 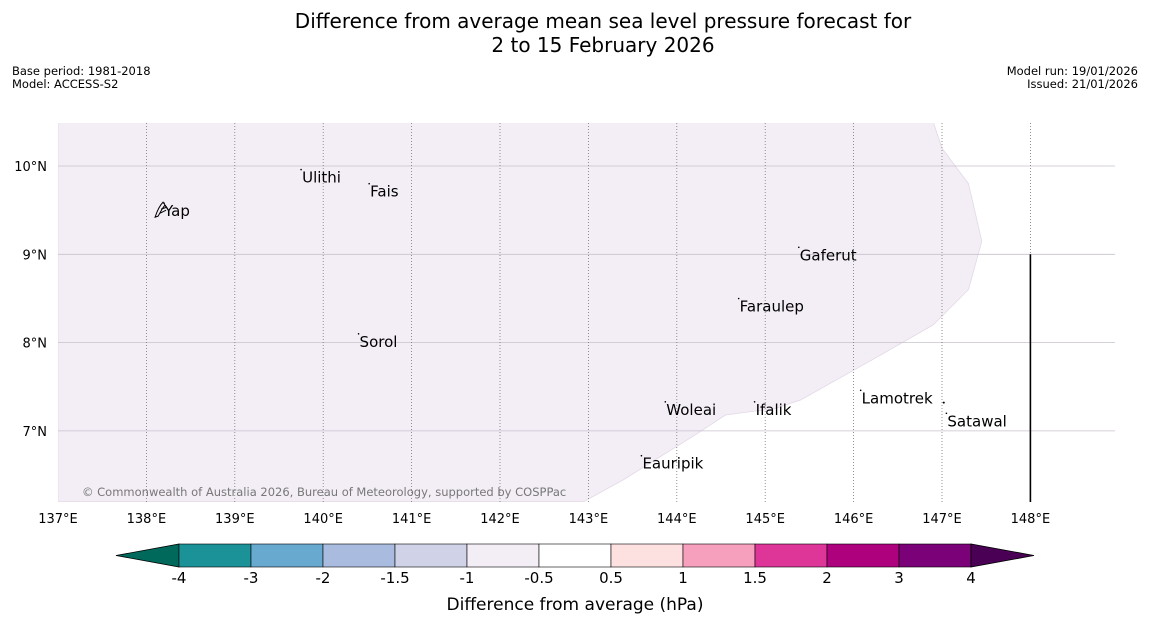 What do you see at coordinates (179, 578) in the screenshot?
I see `colorbar-tick-label: -4` at bounding box center [179, 578].